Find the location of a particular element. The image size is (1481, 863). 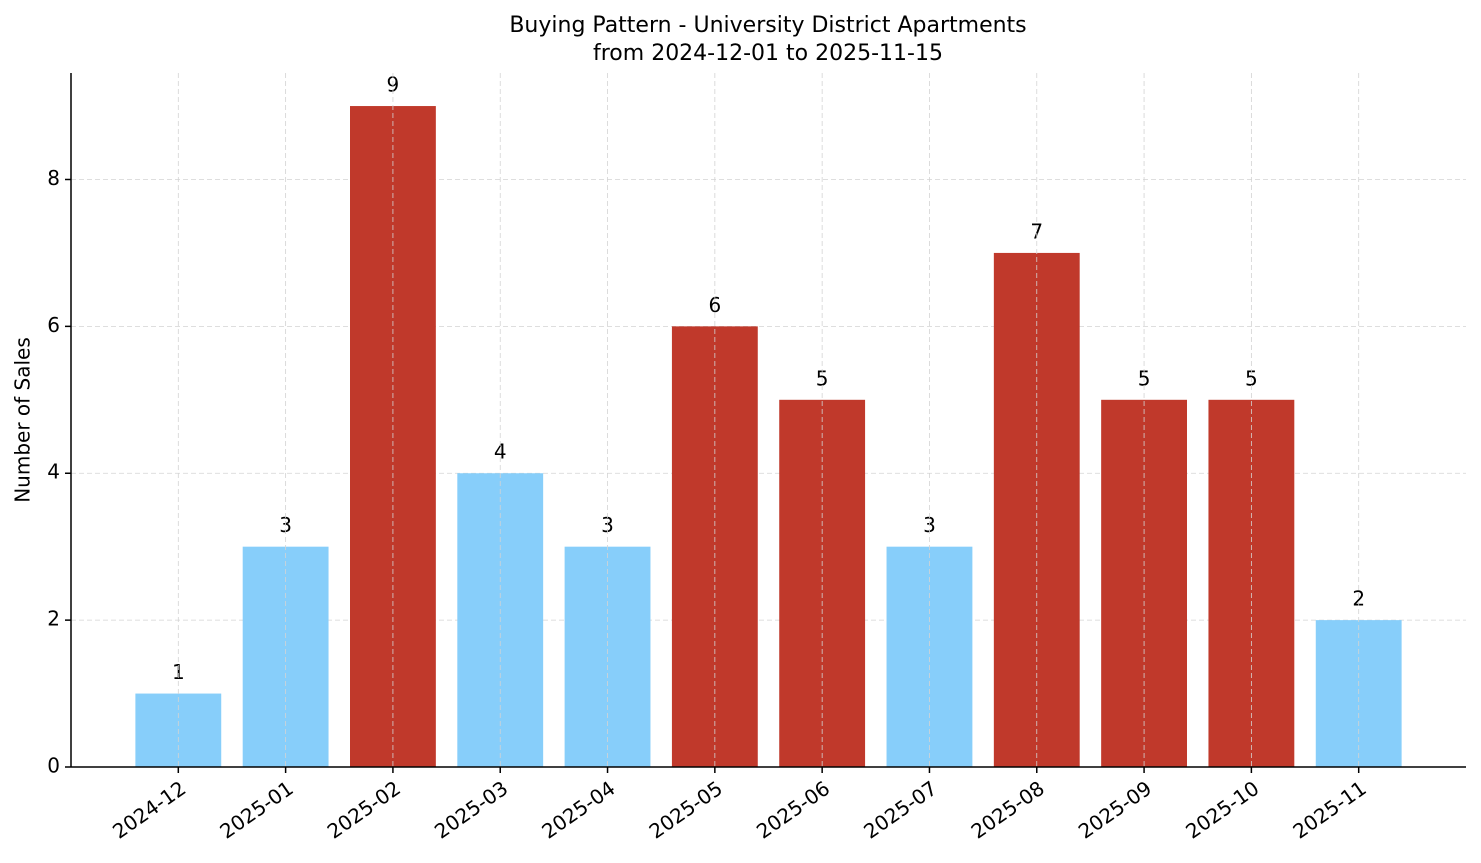

x-tick-label: 2025-02 is located at coordinates (364, 810).